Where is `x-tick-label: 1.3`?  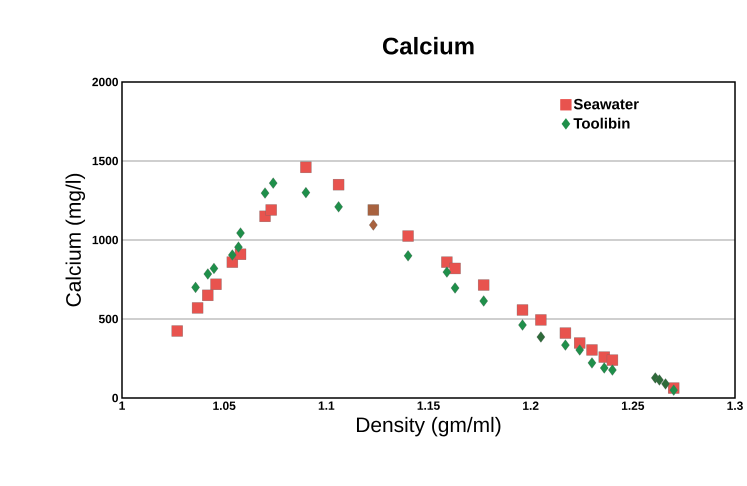 x-tick-label: 1.3 is located at coordinates (735, 406).